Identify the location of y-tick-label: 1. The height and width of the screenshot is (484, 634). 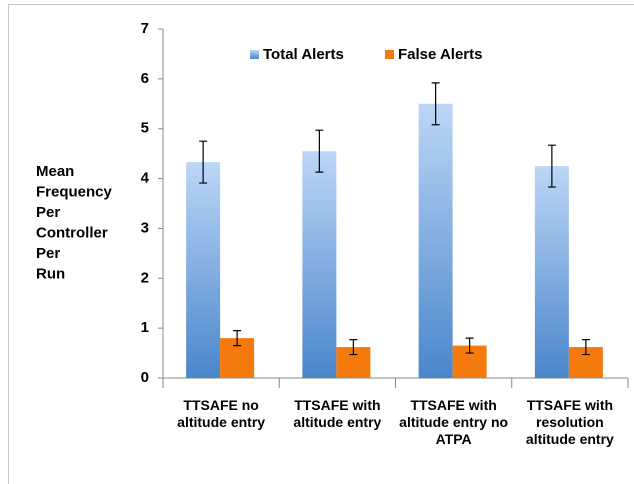
(145, 327).